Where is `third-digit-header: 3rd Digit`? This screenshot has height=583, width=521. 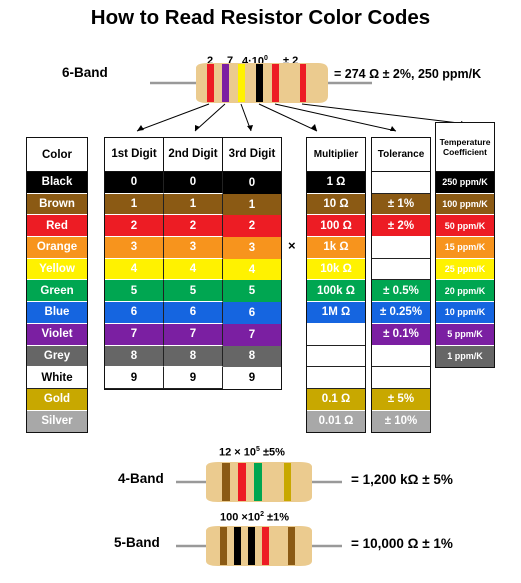 third-digit-header: 3rd Digit is located at coordinates (252, 154).